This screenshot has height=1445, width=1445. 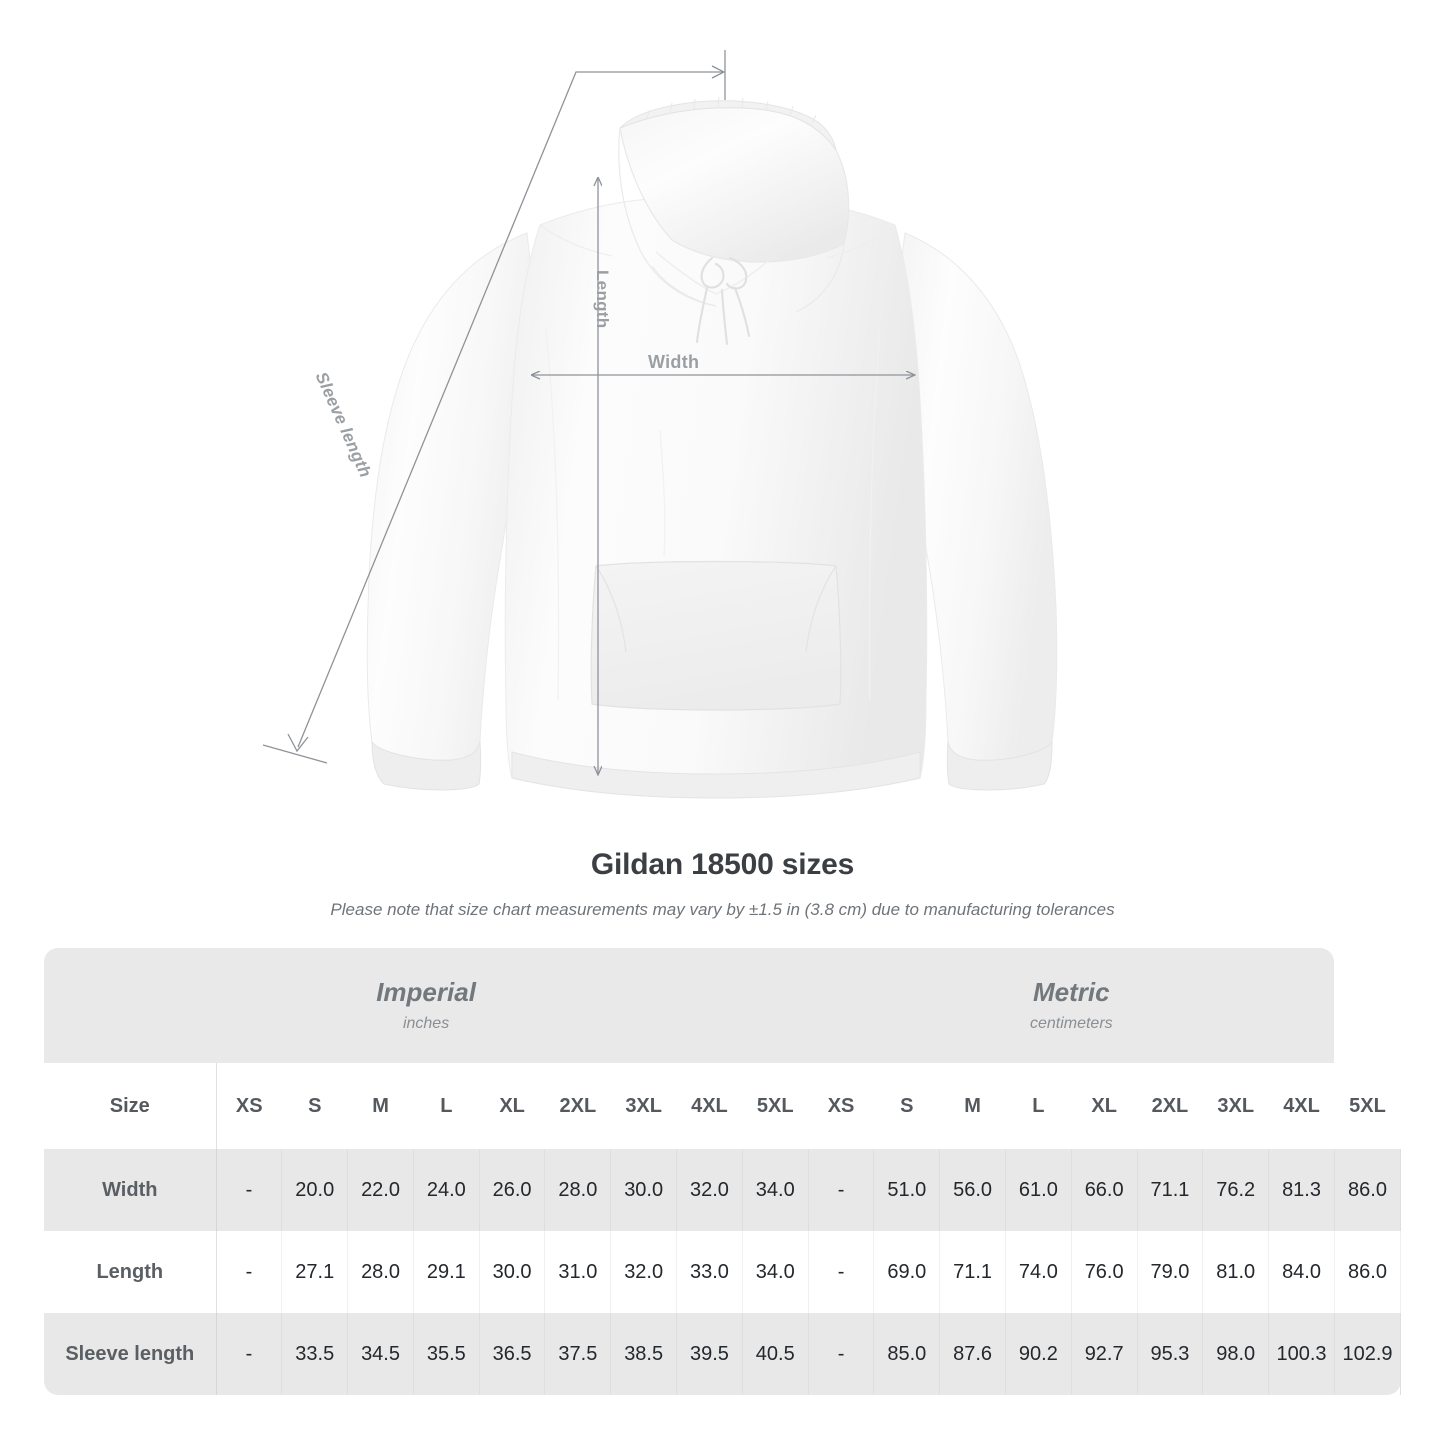 What do you see at coordinates (1368, 1272) in the screenshot?
I see `cell-length-metric-5xl: 86.0` at bounding box center [1368, 1272].